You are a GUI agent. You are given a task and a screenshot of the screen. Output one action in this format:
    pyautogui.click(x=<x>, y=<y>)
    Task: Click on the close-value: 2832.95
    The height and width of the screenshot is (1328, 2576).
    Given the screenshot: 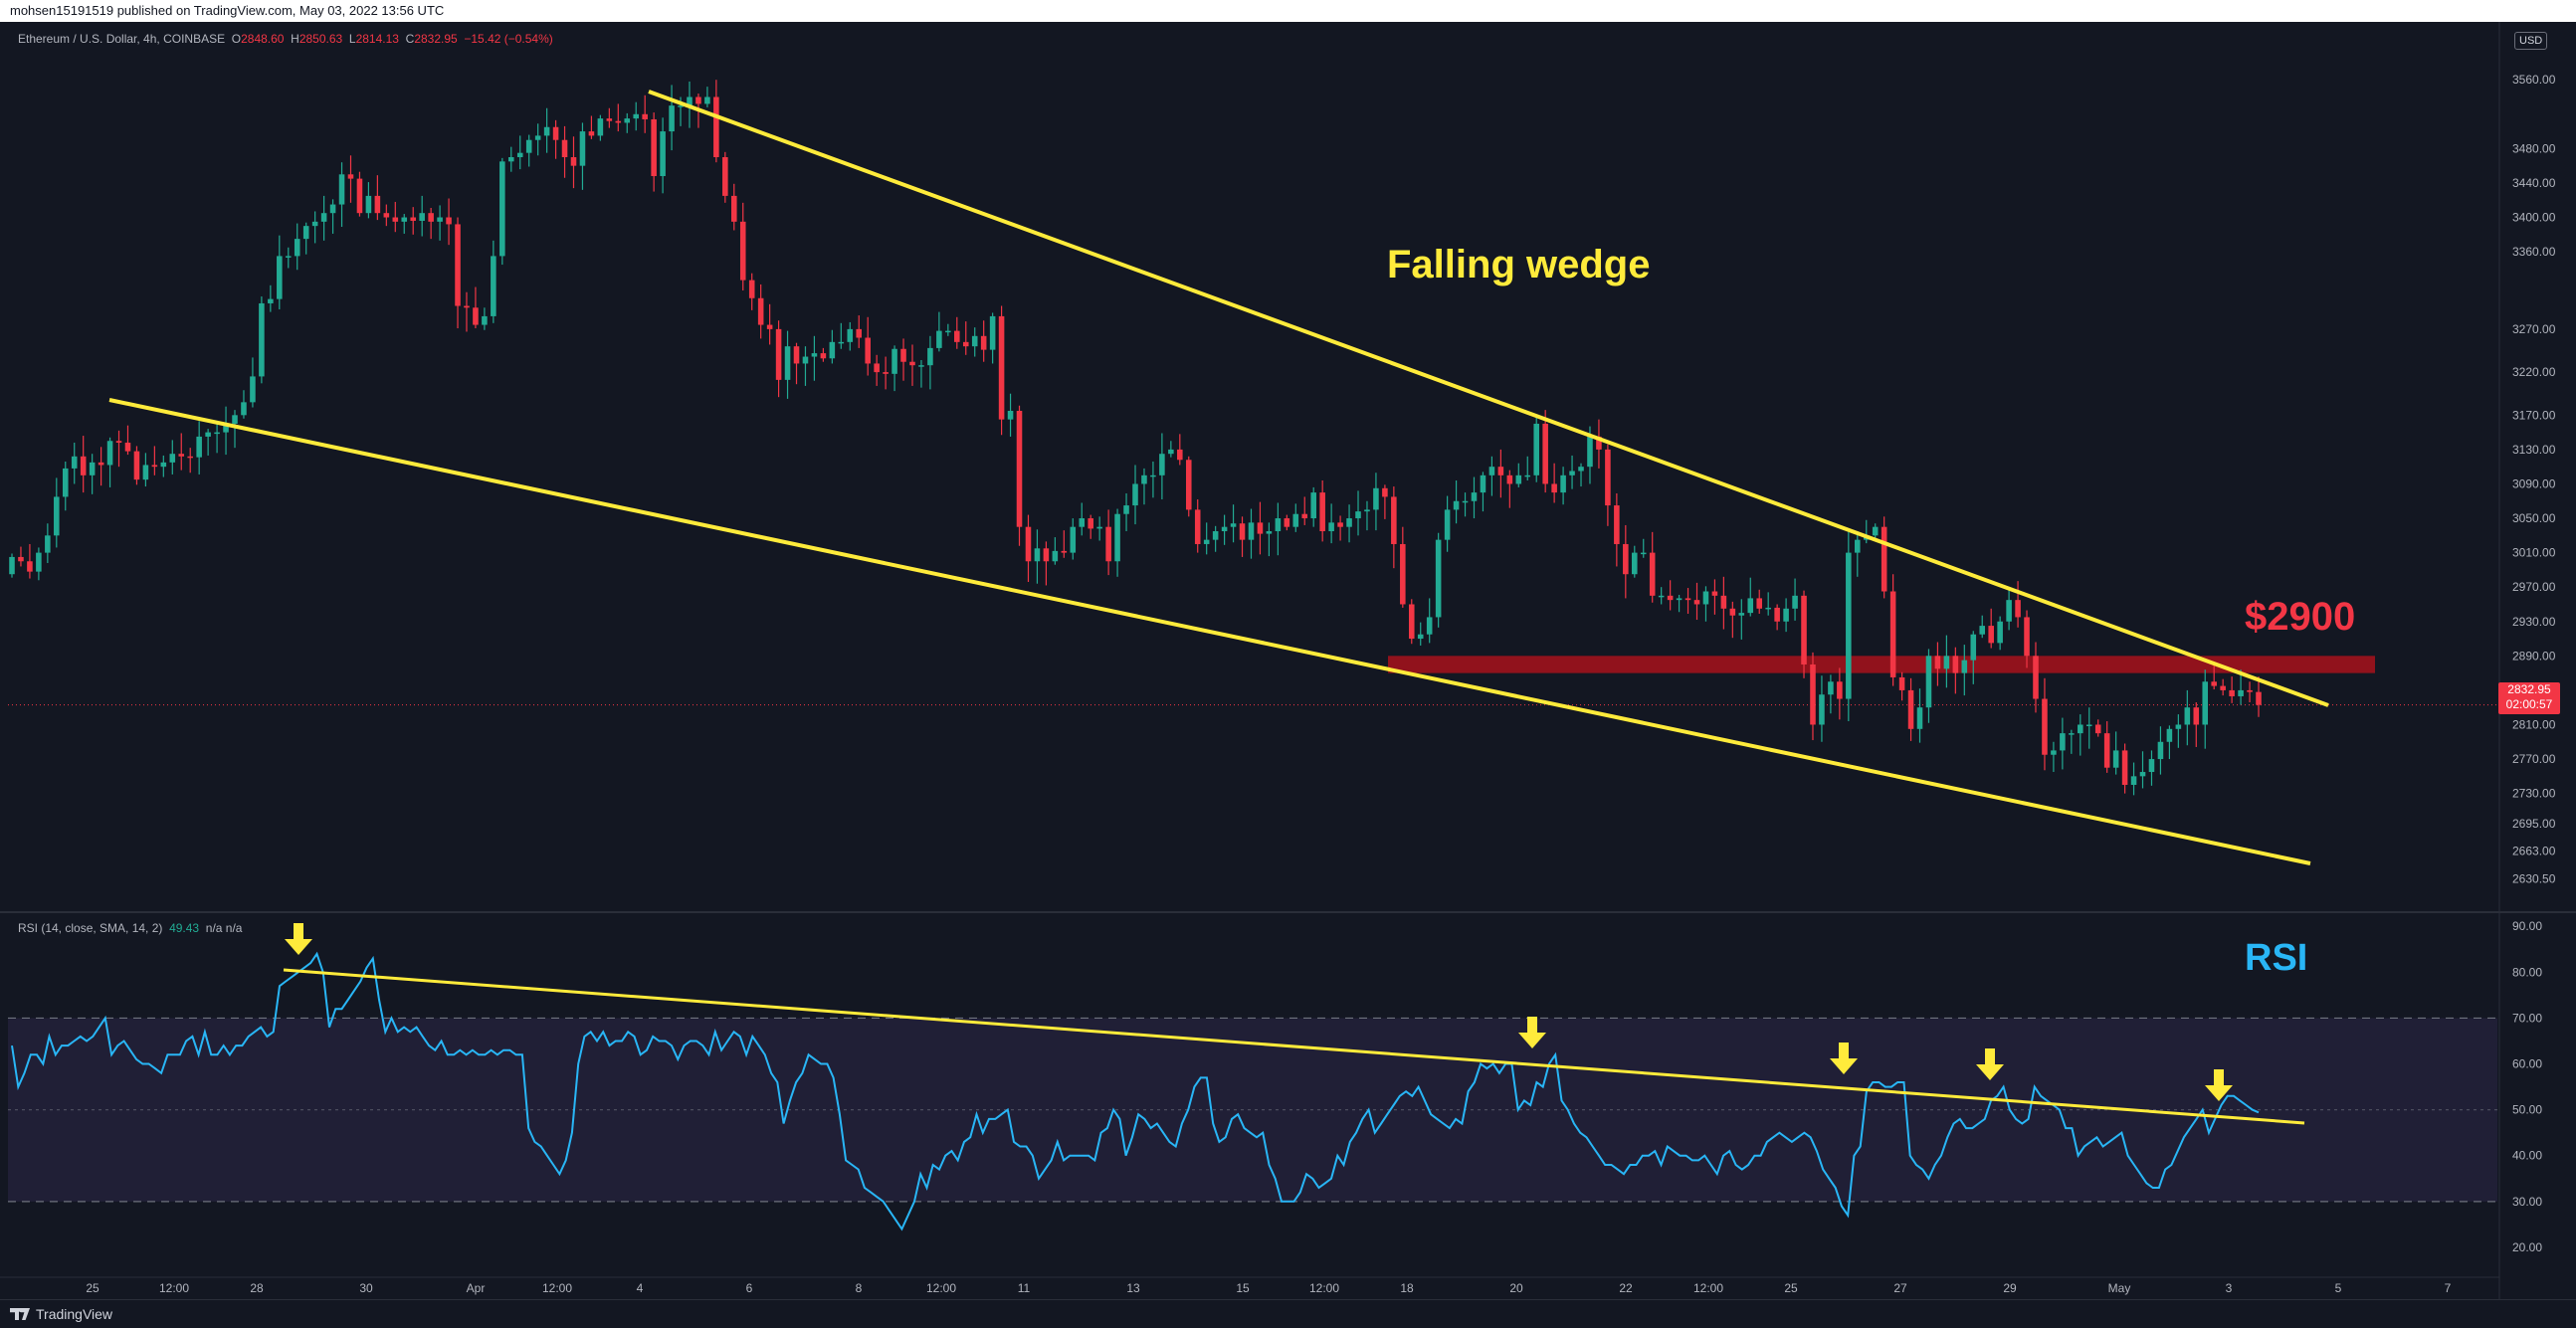 What is the action you would take?
    pyautogui.click(x=436, y=39)
    